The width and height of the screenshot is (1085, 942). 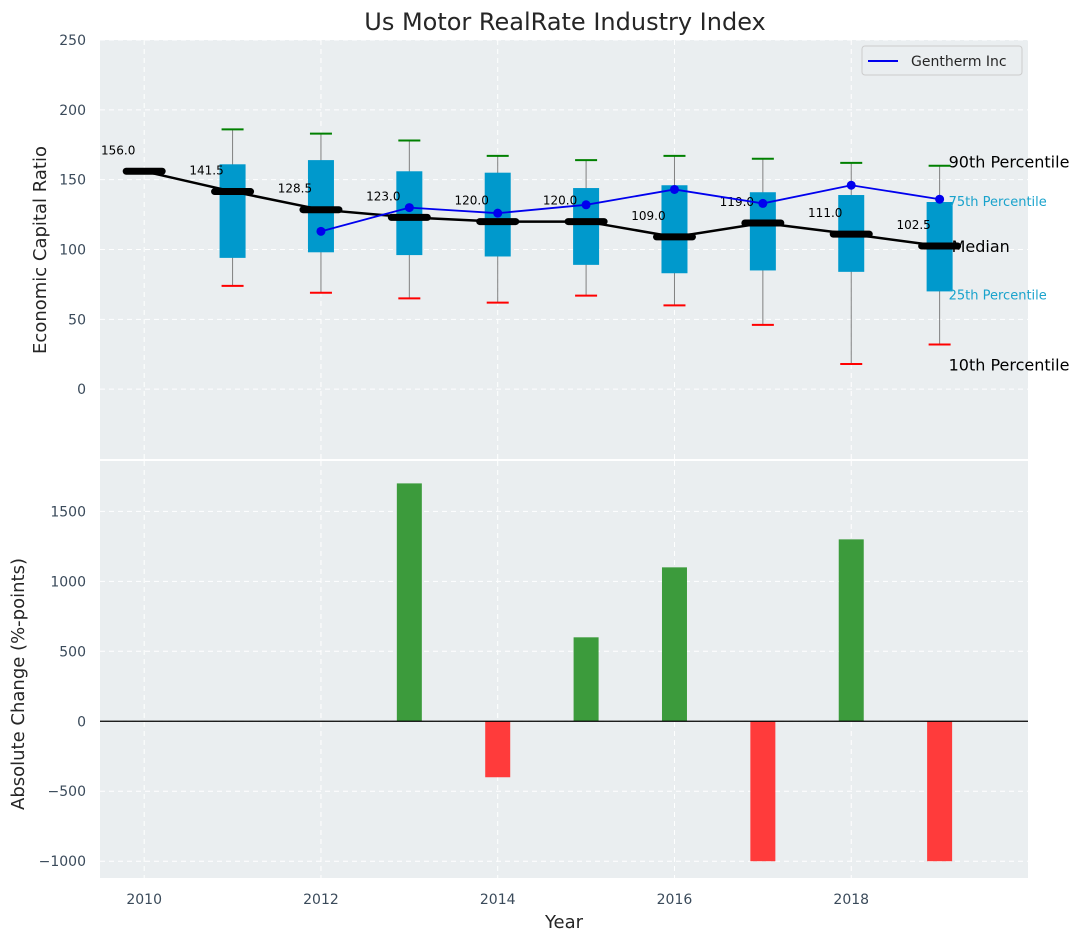 I want to click on x-tick-label: 2016, so click(x=675, y=900).